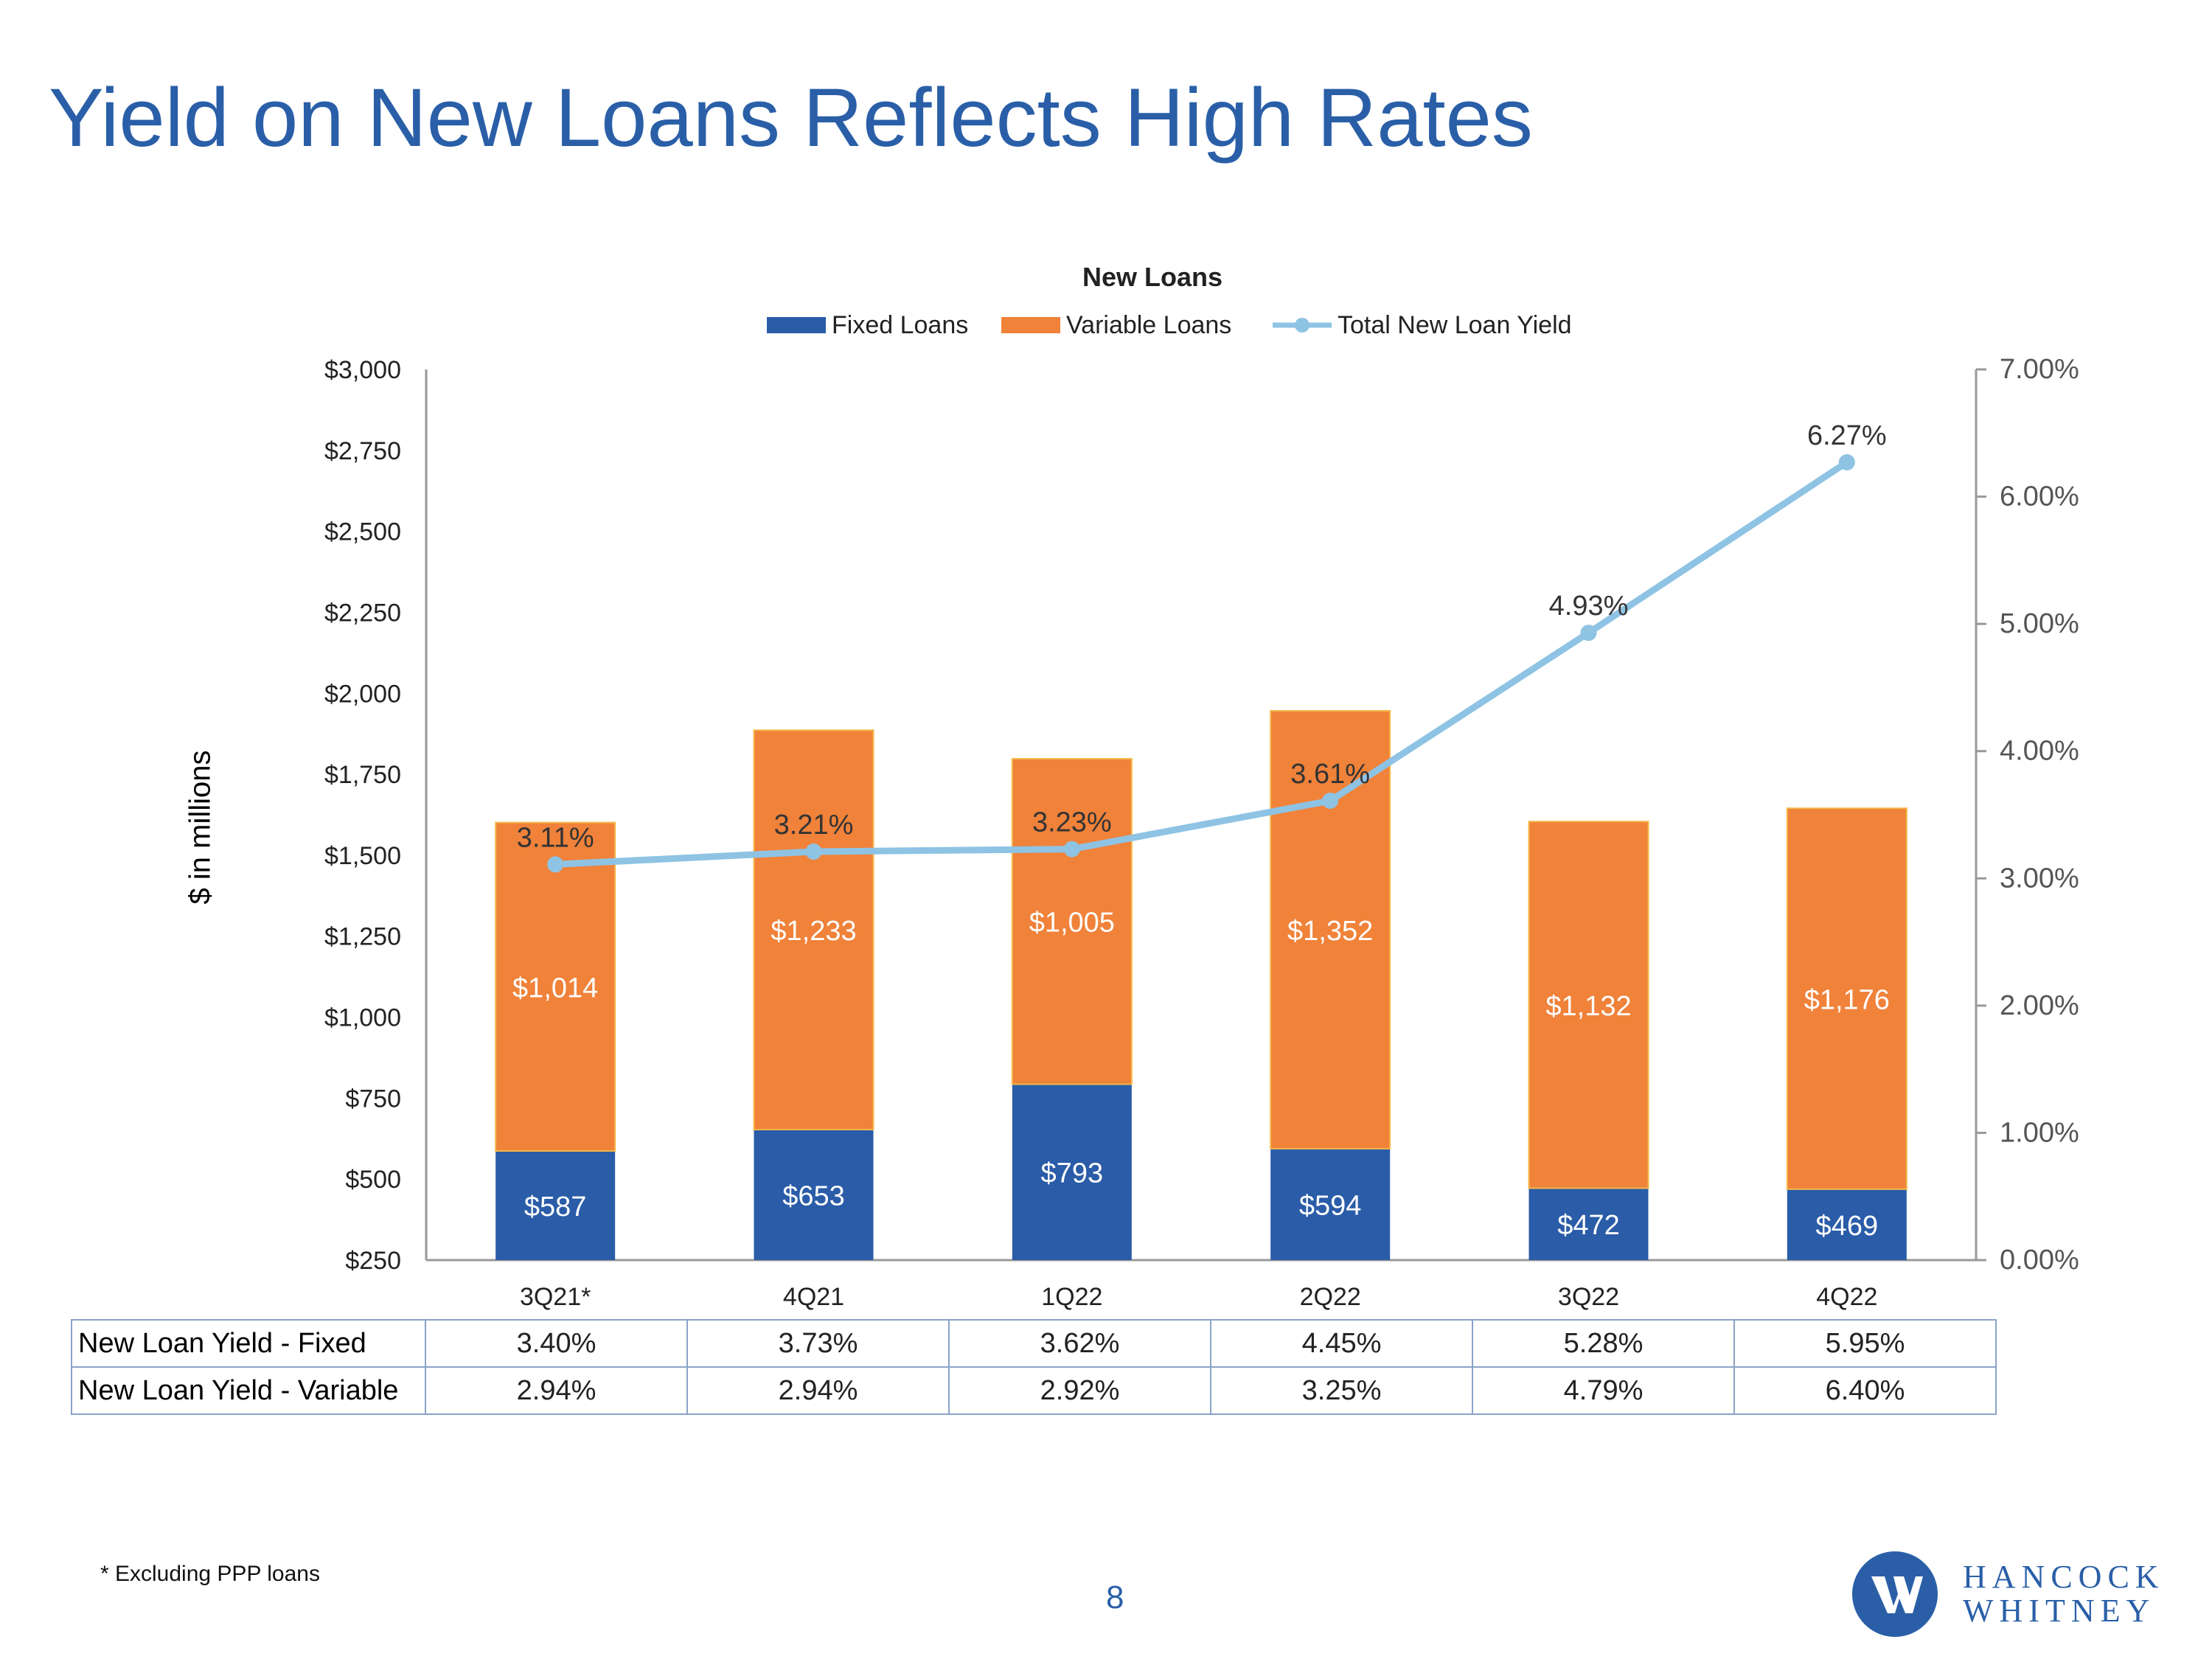 This screenshot has height=1659, width=2212. I want to click on table-cell: 3.62%, so click(1079, 1343).